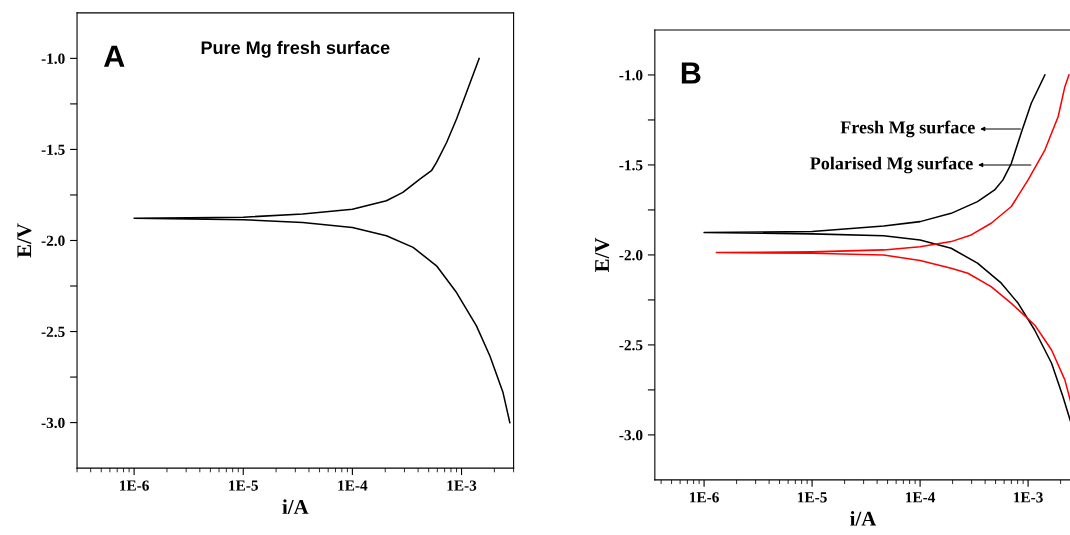 Image resolution: width=1070 pixels, height=535 pixels. Describe the element at coordinates (295, 49) in the screenshot. I see `annotation: Pure Mg fresh surface` at that location.